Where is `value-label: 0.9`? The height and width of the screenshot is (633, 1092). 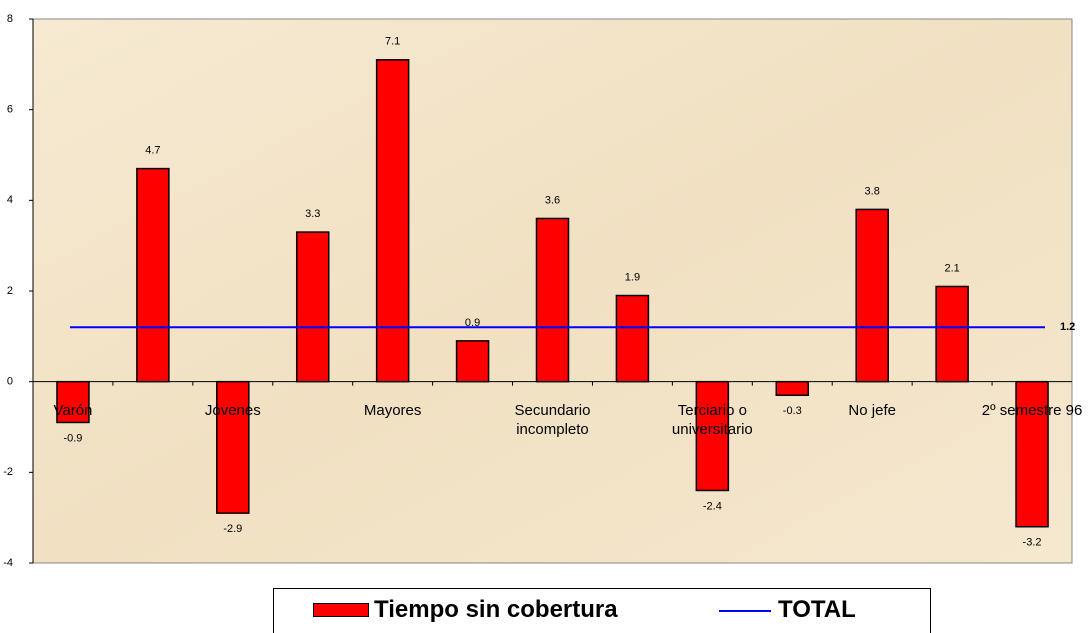 value-label: 0.9 is located at coordinates (472, 323).